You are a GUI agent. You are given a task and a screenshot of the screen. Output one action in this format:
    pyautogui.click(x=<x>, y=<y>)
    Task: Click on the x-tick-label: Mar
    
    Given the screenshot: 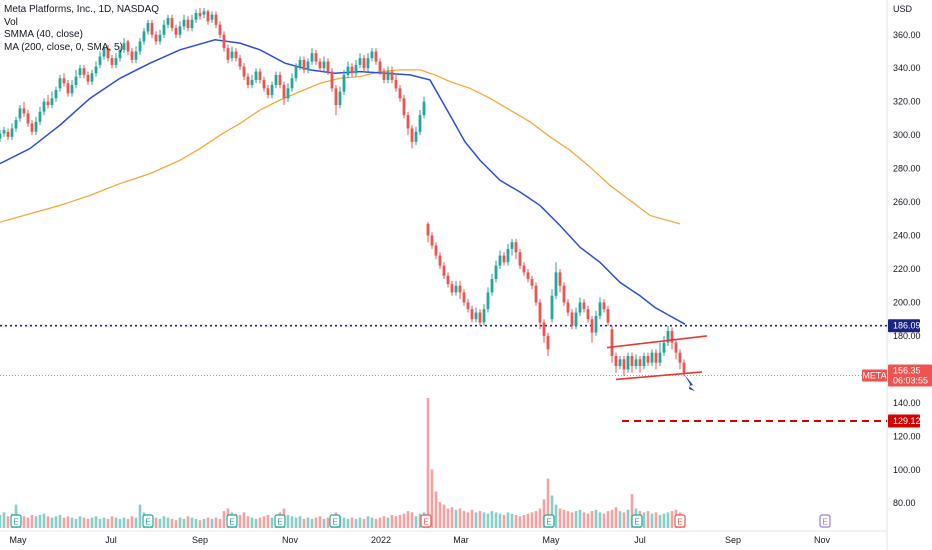 What is the action you would take?
    pyautogui.click(x=461, y=540)
    